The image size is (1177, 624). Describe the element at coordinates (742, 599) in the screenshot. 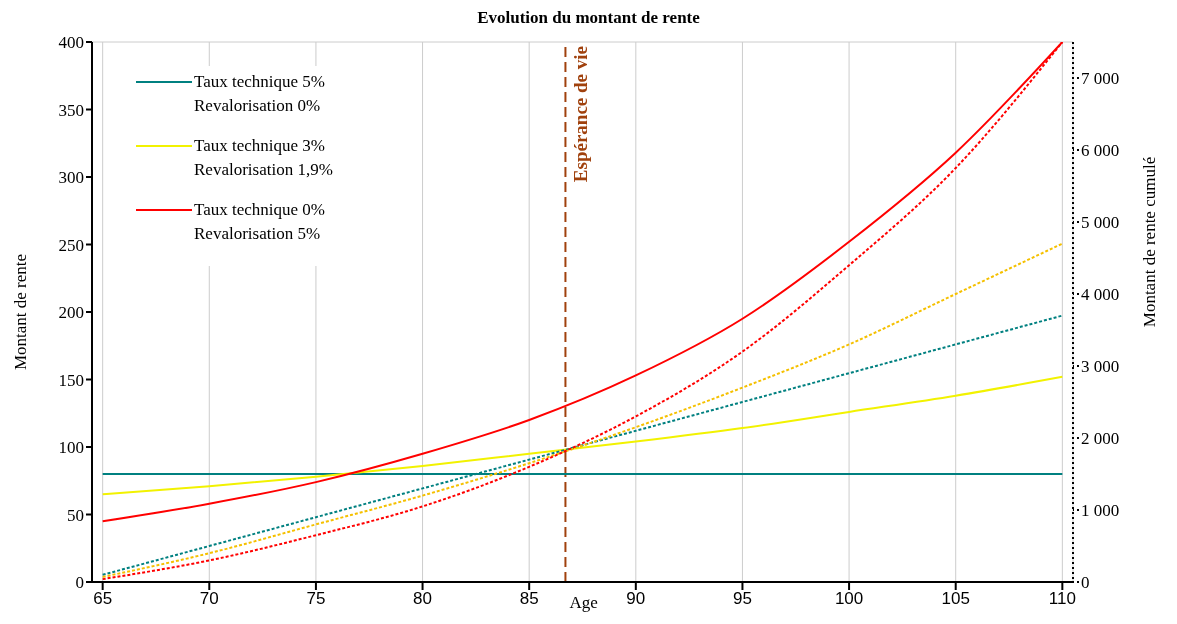

I see `x-tick-label: 95` at that location.